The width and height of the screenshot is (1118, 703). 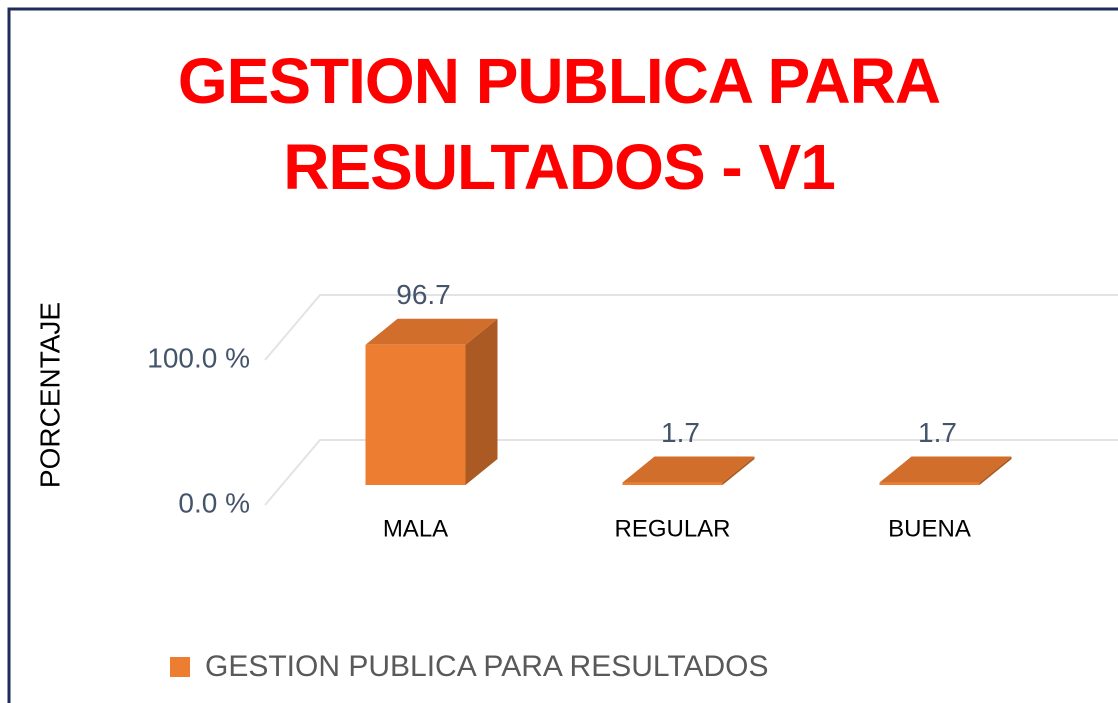 I want to click on y-axis-title: PORCENTAJE, so click(x=49, y=395).